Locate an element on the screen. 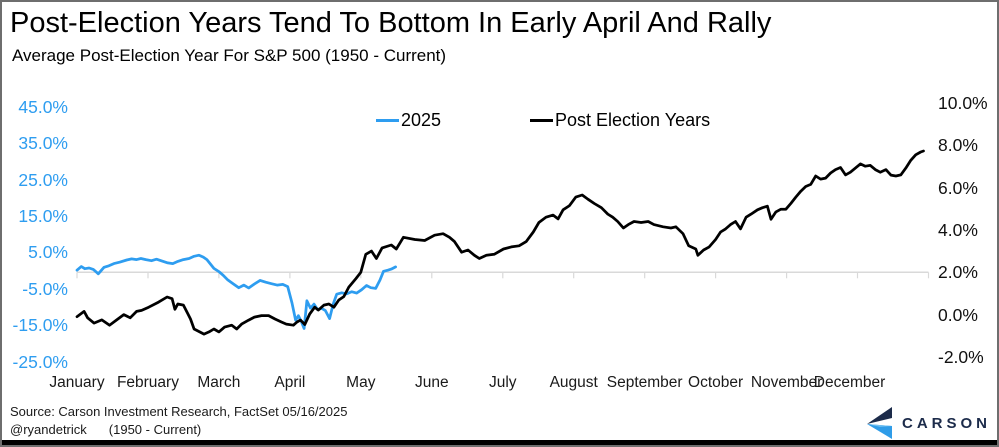 The height and width of the screenshot is (447, 999). x-axis-month-label: March is located at coordinates (219, 382).